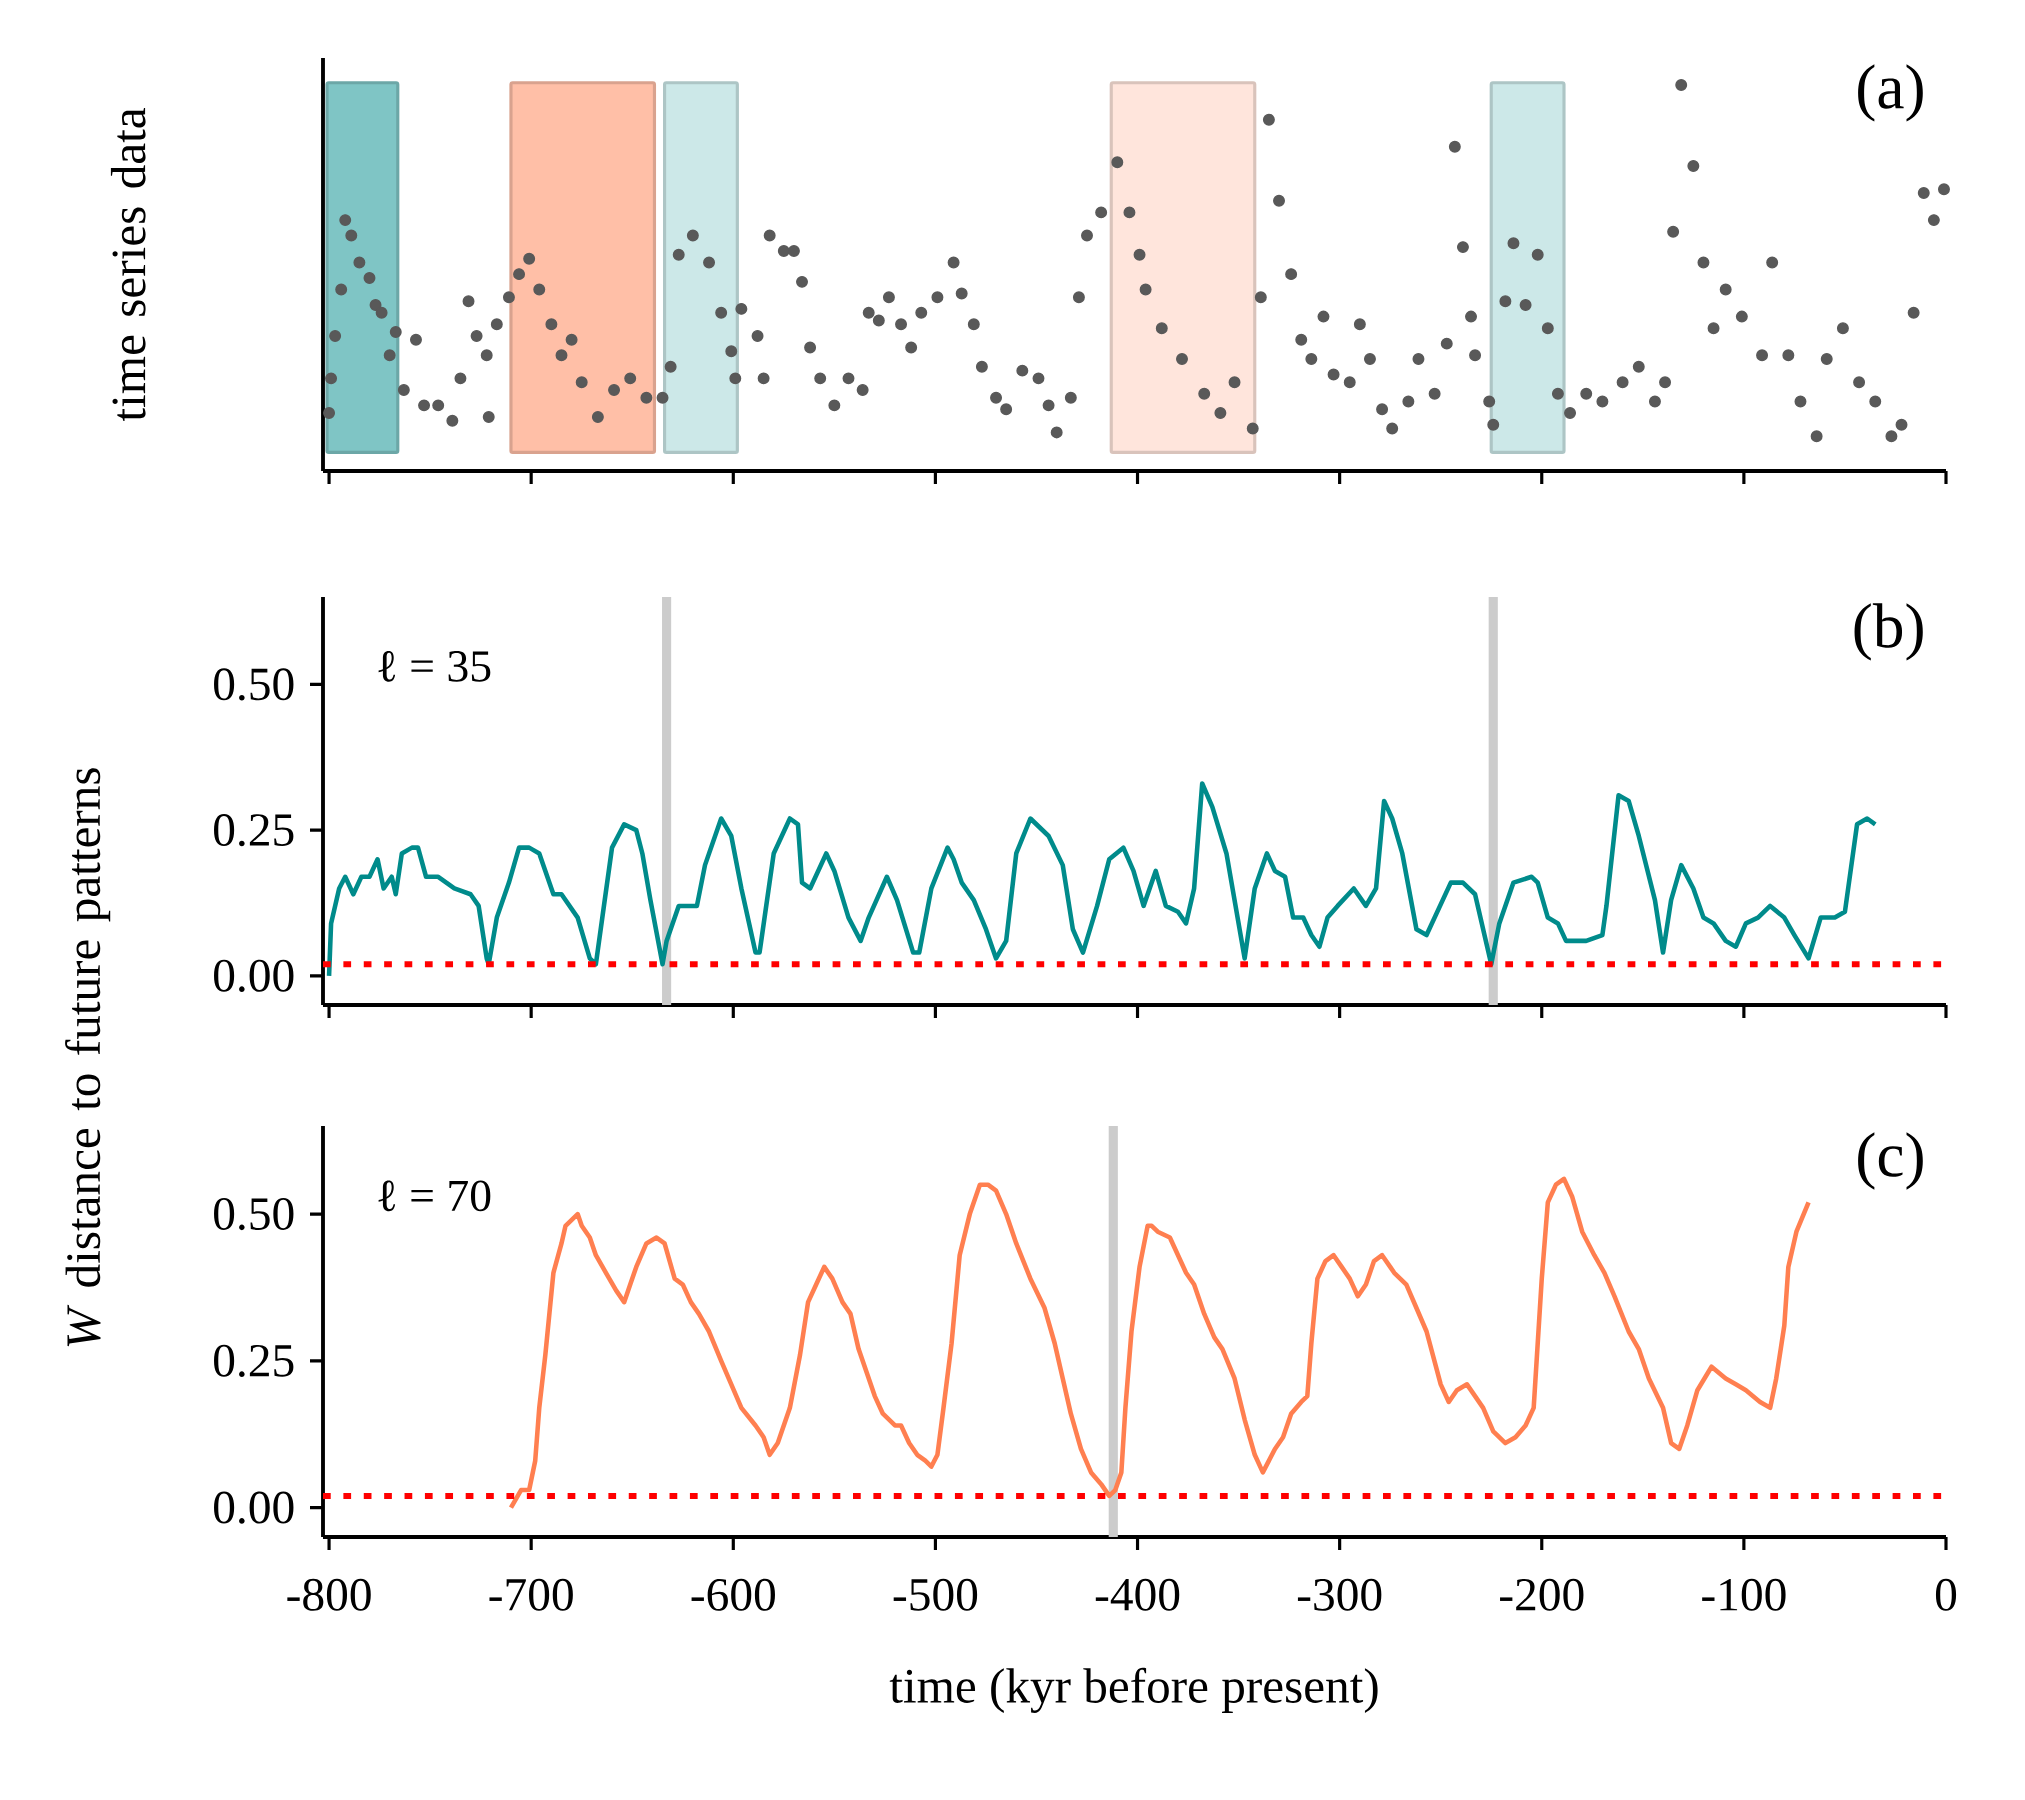 The width and height of the screenshot is (2025, 1800). Describe the element at coordinates (128, 265) in the screenshot. I see `y-axis-title: time series data` at that location.